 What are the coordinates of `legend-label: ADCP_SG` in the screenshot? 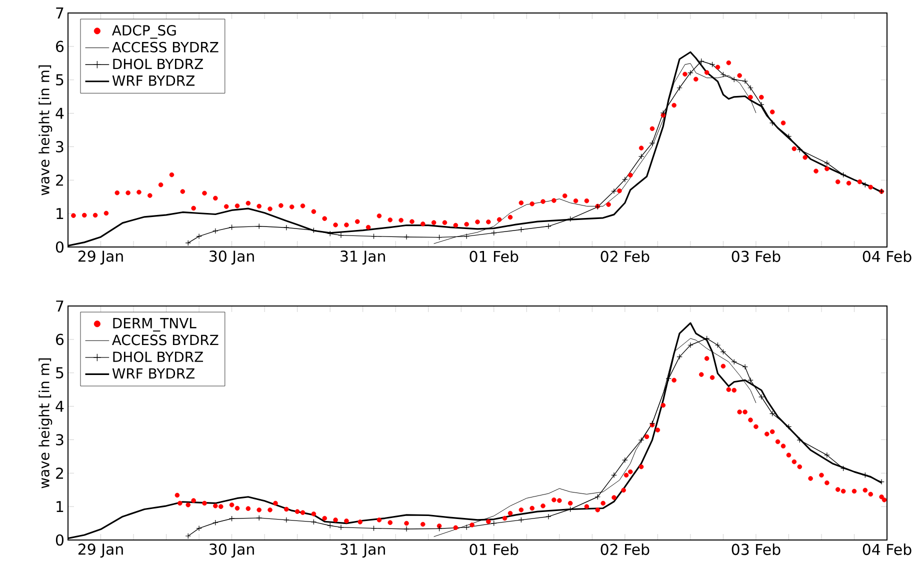 It's located at (144, 32).